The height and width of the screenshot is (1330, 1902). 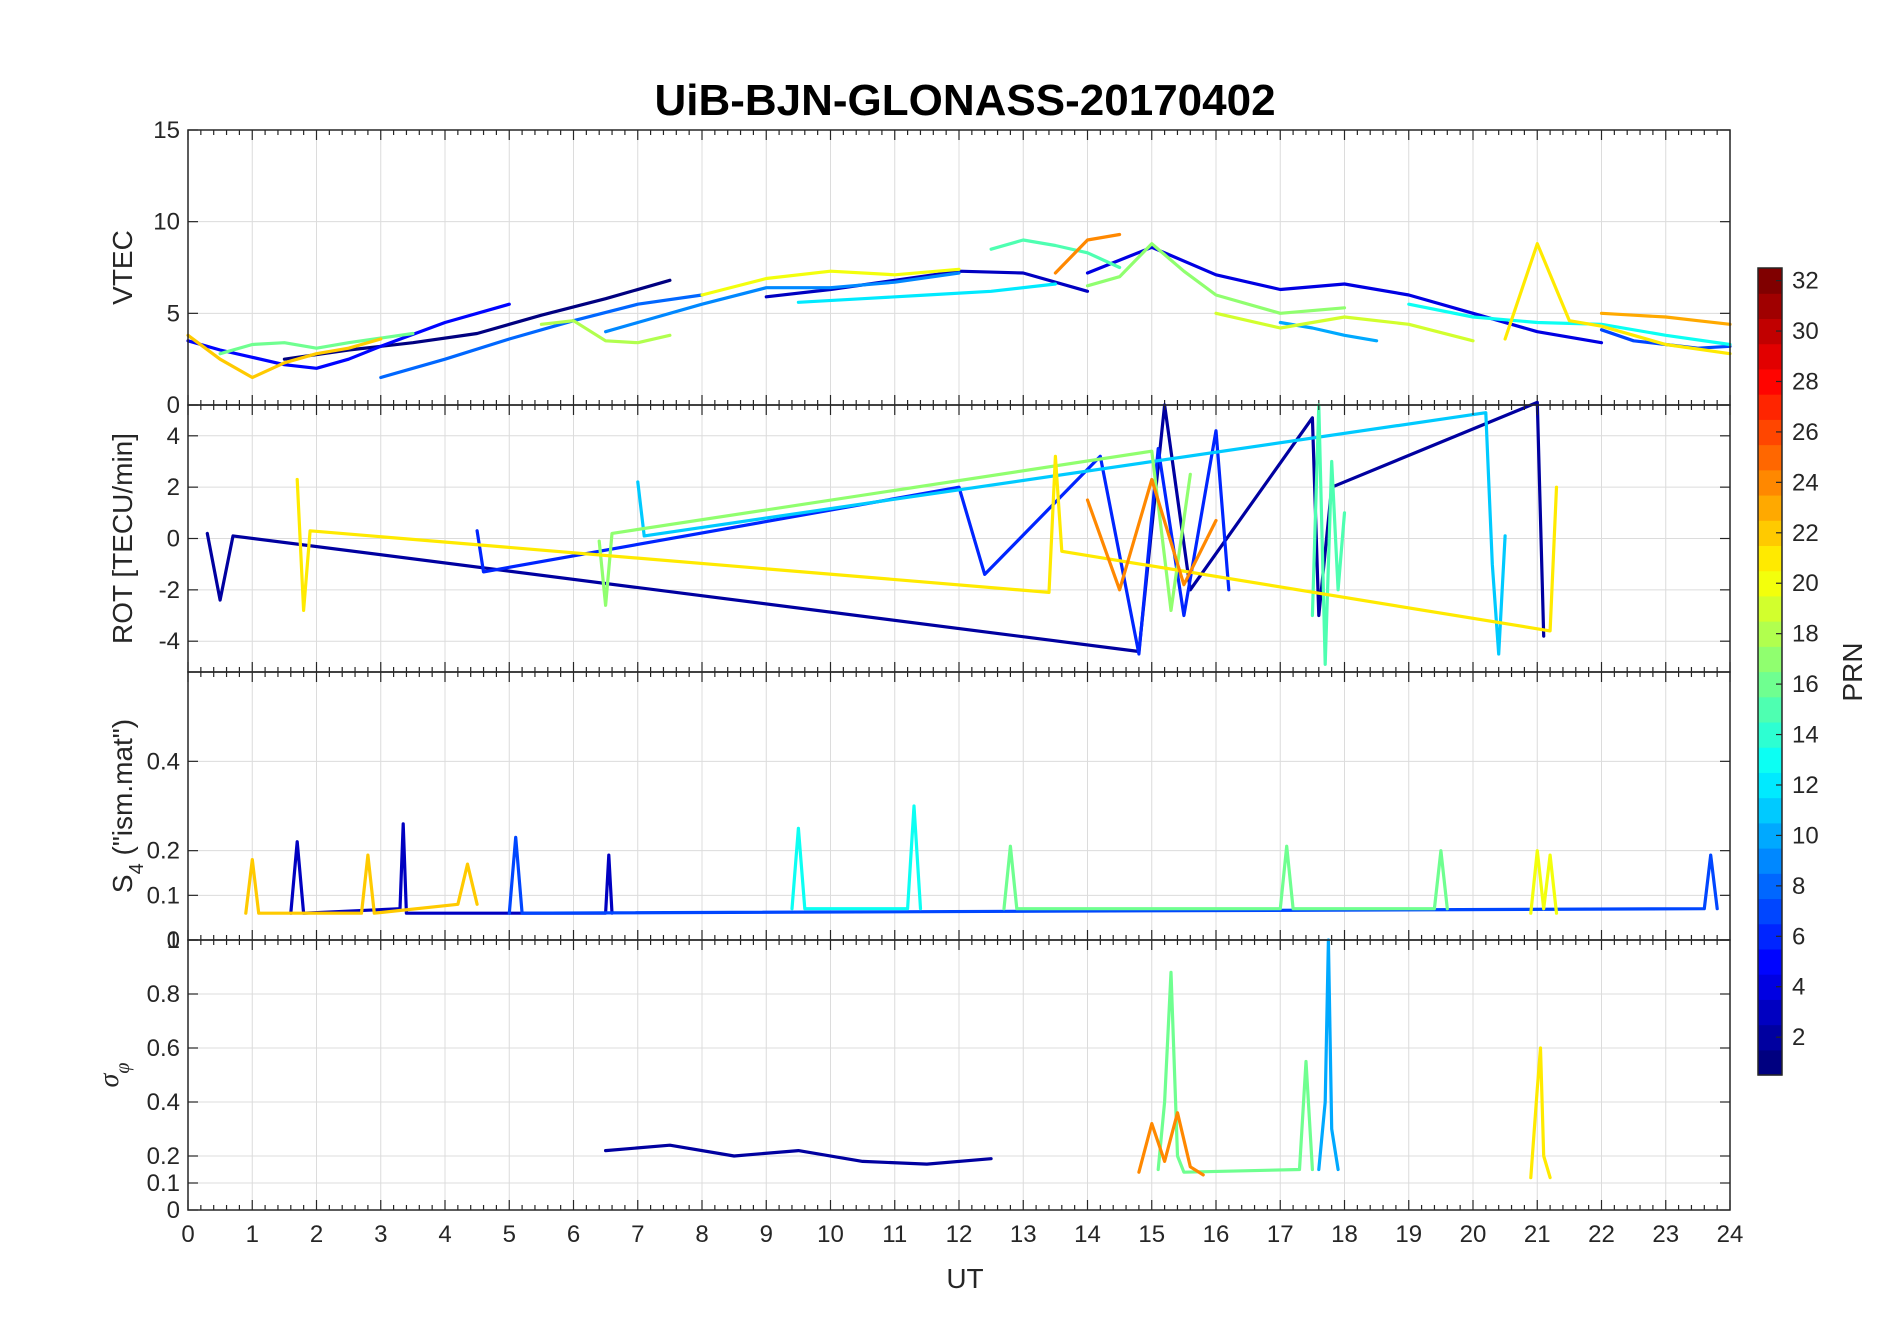 What do you see at coordinates (173, 313) in the screenshot?
I see `y-tick-label: 5` at bounding box center [173, 313].